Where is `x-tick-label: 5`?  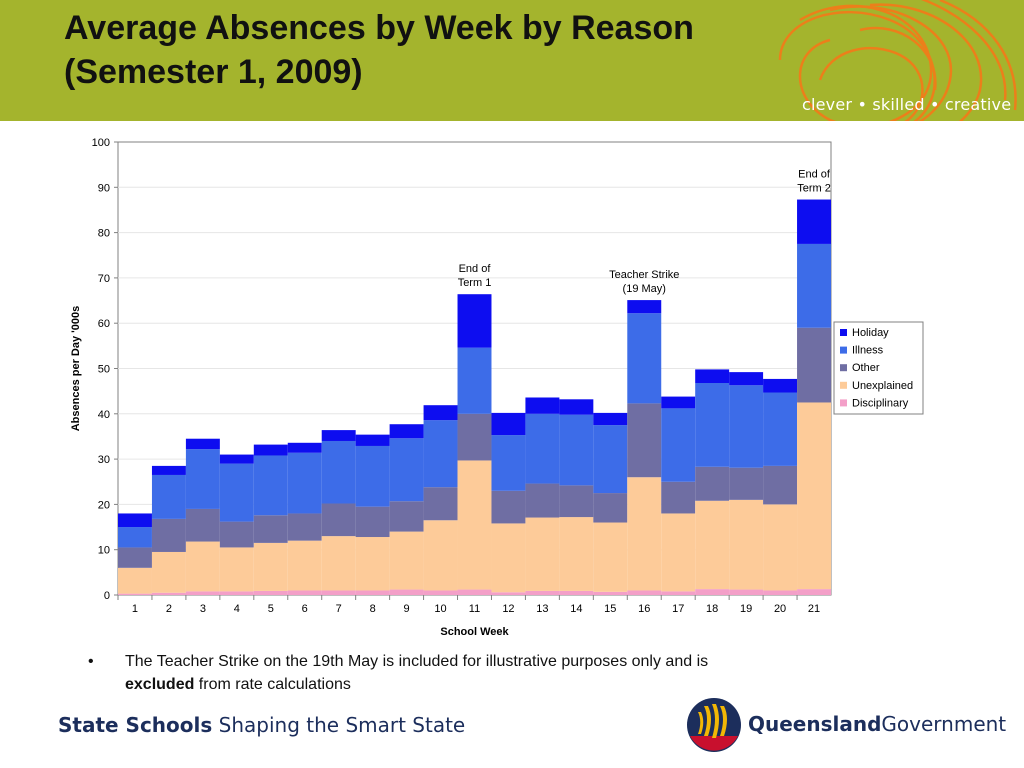
x-tick-label: 5 is located at coordinates (271, 609).